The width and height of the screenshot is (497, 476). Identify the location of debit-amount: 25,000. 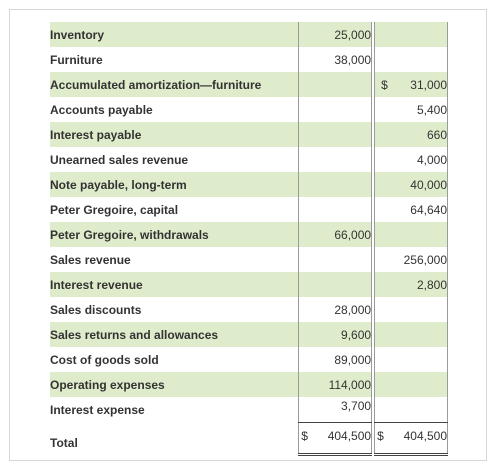
(353, 34).